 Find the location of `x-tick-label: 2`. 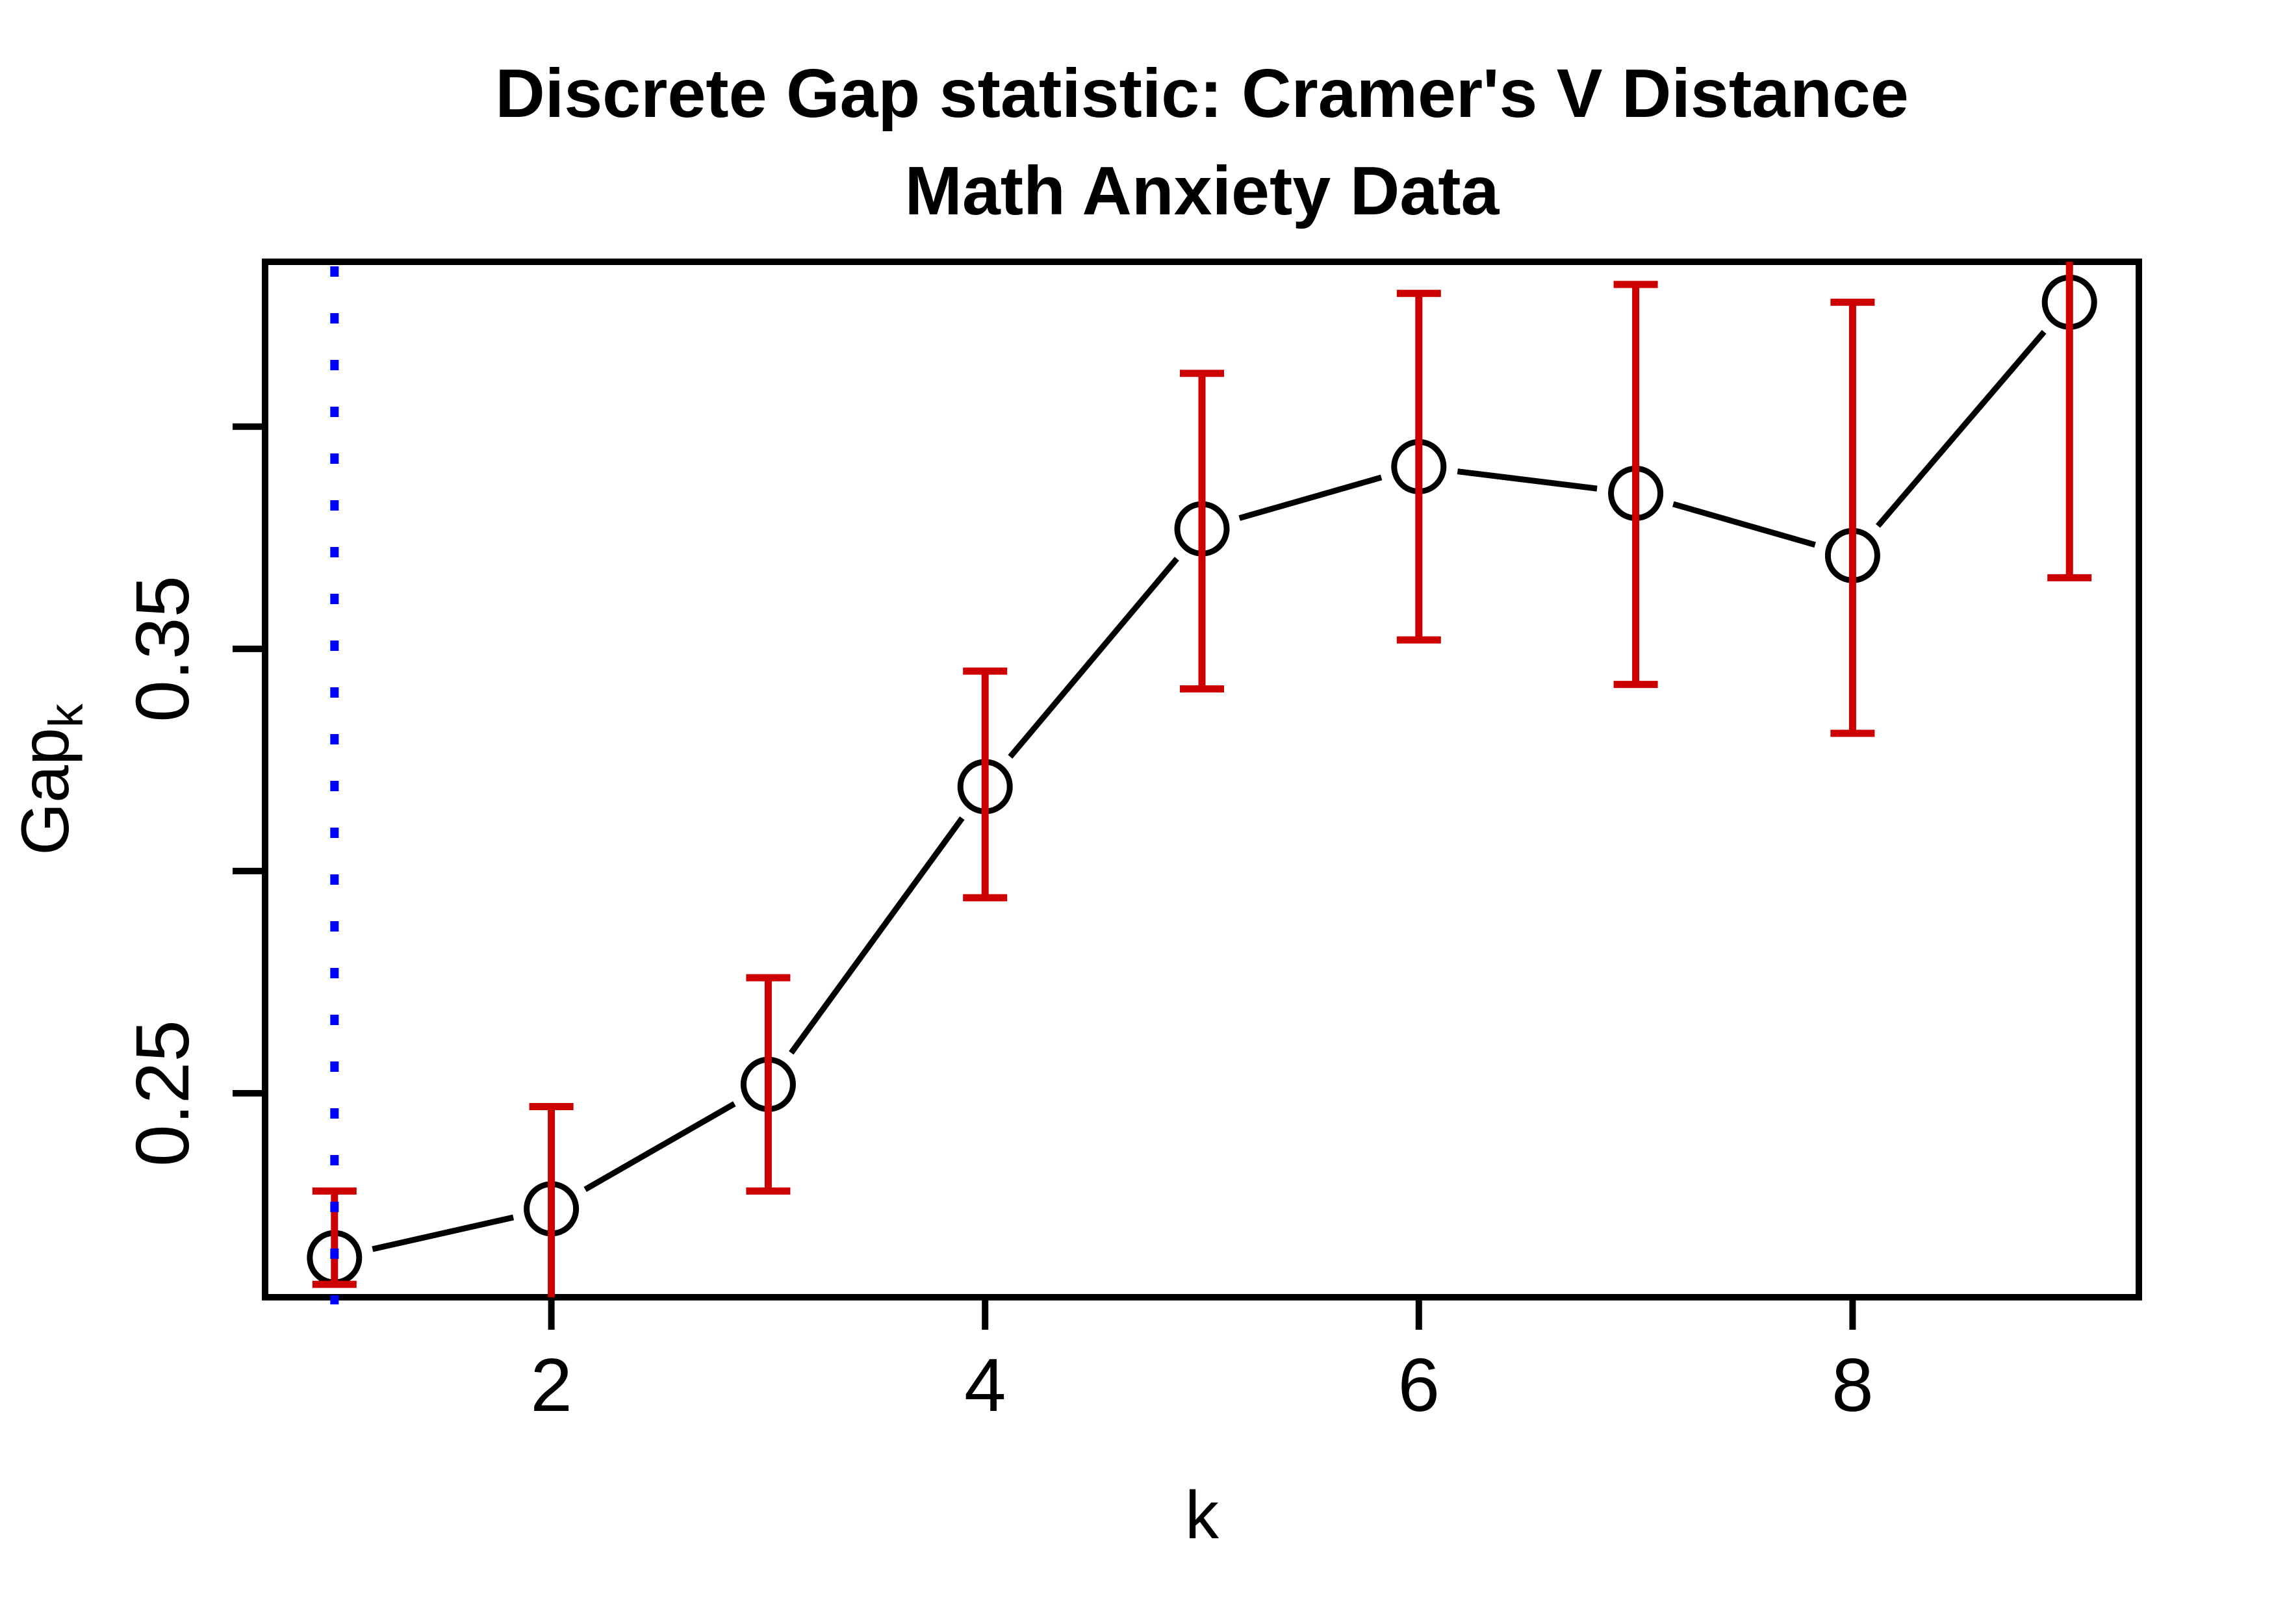

x-tick-label: 2 is located at coordinates (551, 1385).